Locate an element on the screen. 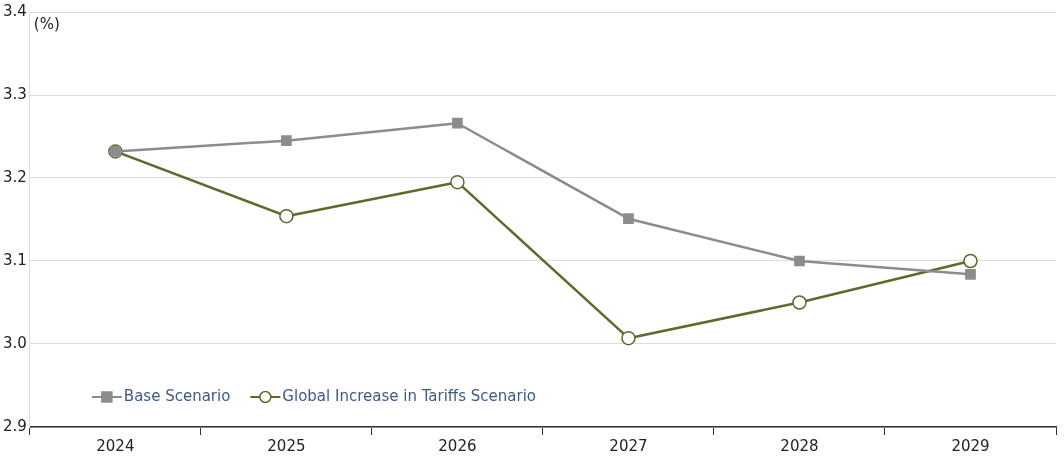 The width and height of the screenshot is (1064, 459). legend-label: Global Increase in Tariffs Scenario is located at coordinates (409, 395).